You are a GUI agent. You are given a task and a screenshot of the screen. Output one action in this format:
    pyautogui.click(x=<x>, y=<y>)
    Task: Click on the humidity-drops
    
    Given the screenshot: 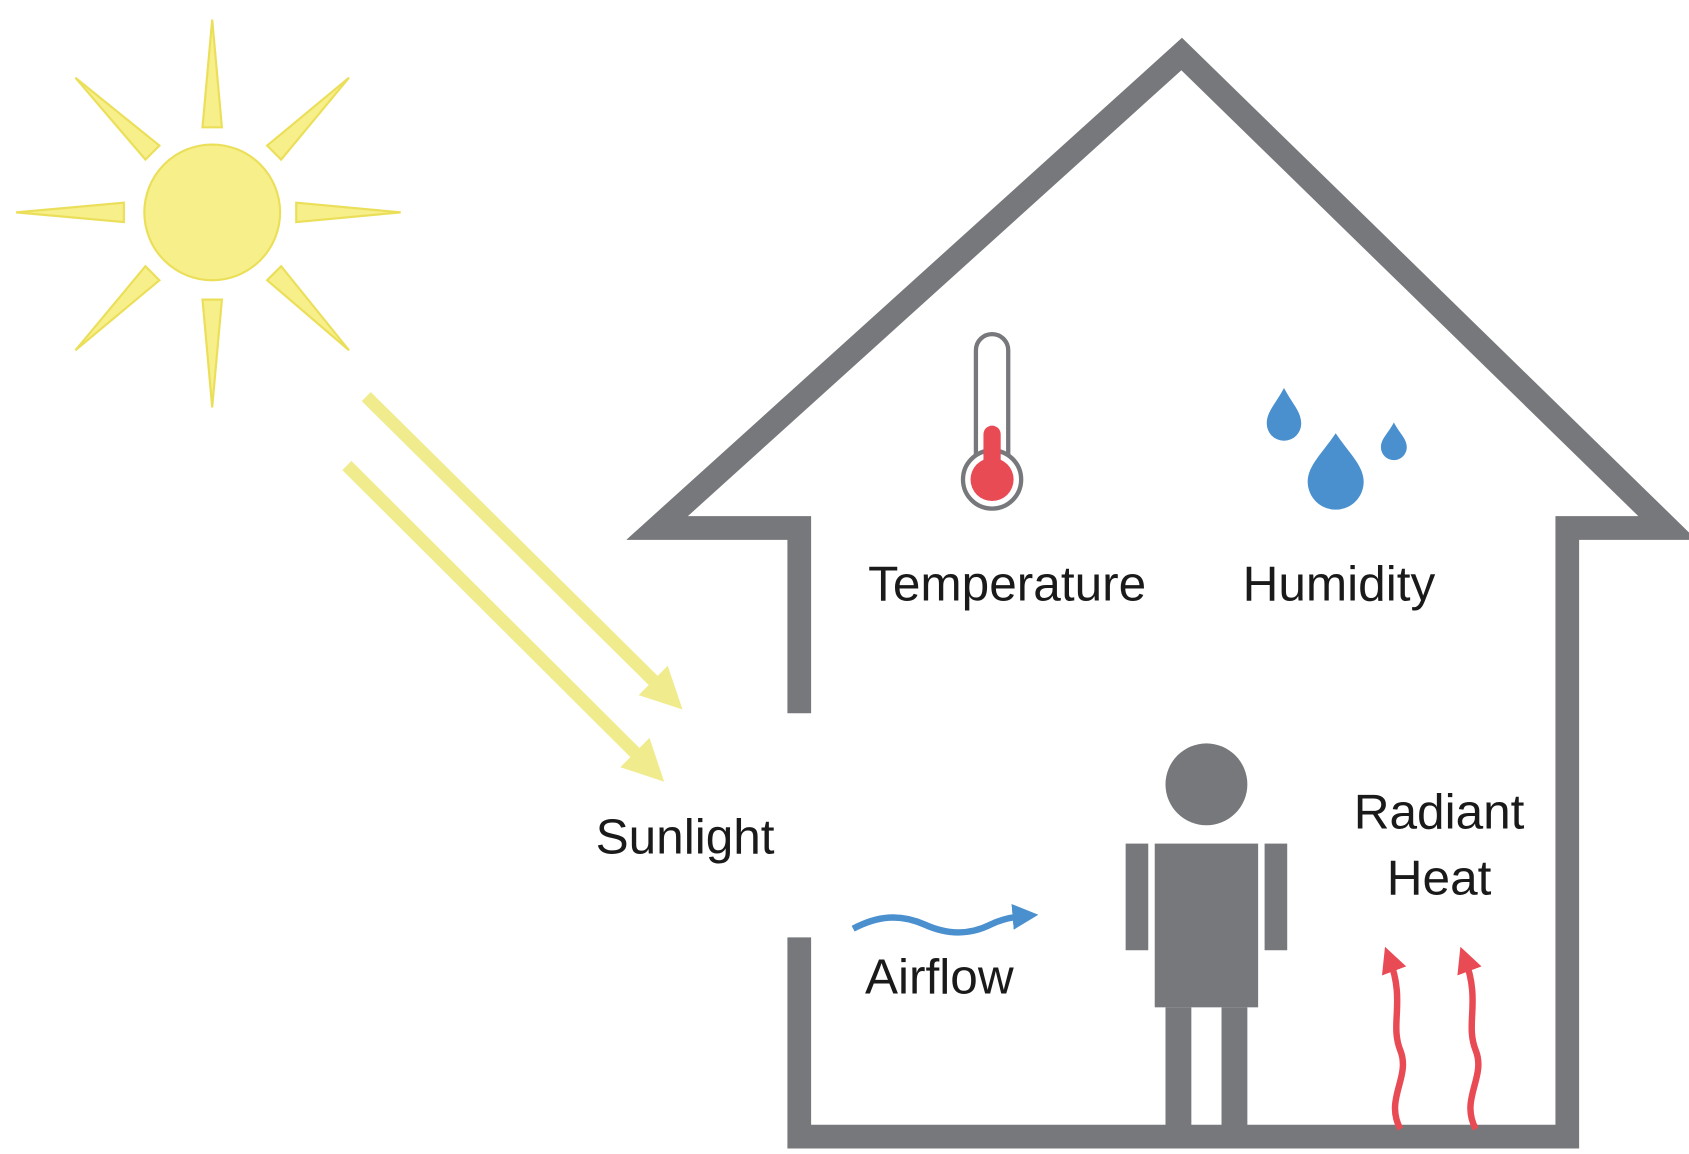 What is the action you would take?
    pyautogui.click(x=1336, y=448)
    